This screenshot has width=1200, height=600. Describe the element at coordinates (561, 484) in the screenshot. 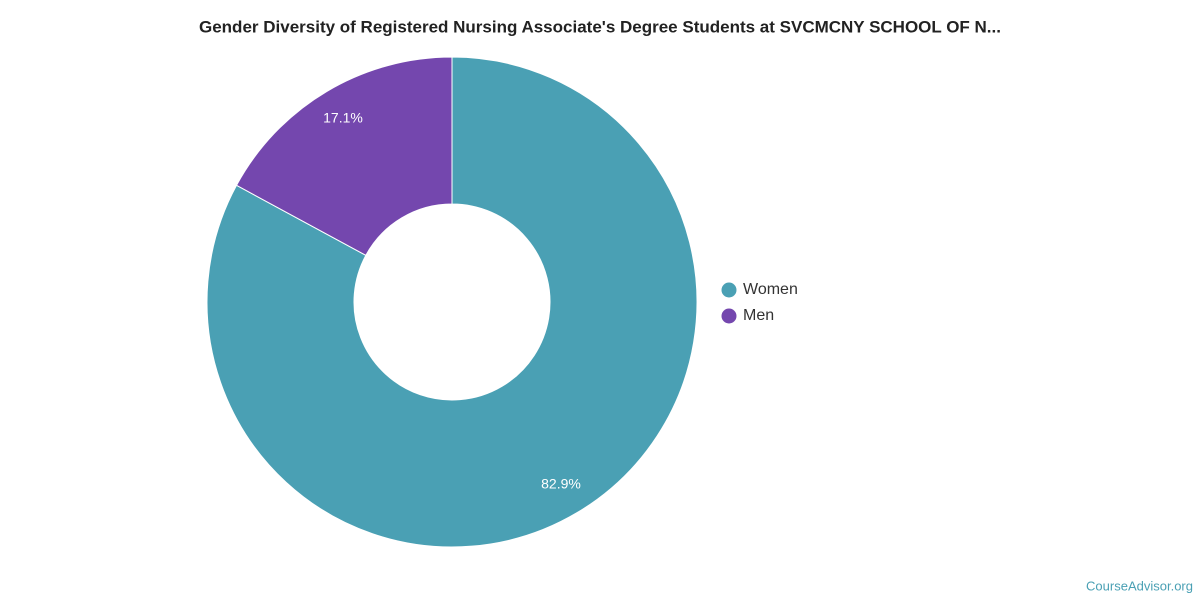

I see `data-label: 82.9%` at that location.